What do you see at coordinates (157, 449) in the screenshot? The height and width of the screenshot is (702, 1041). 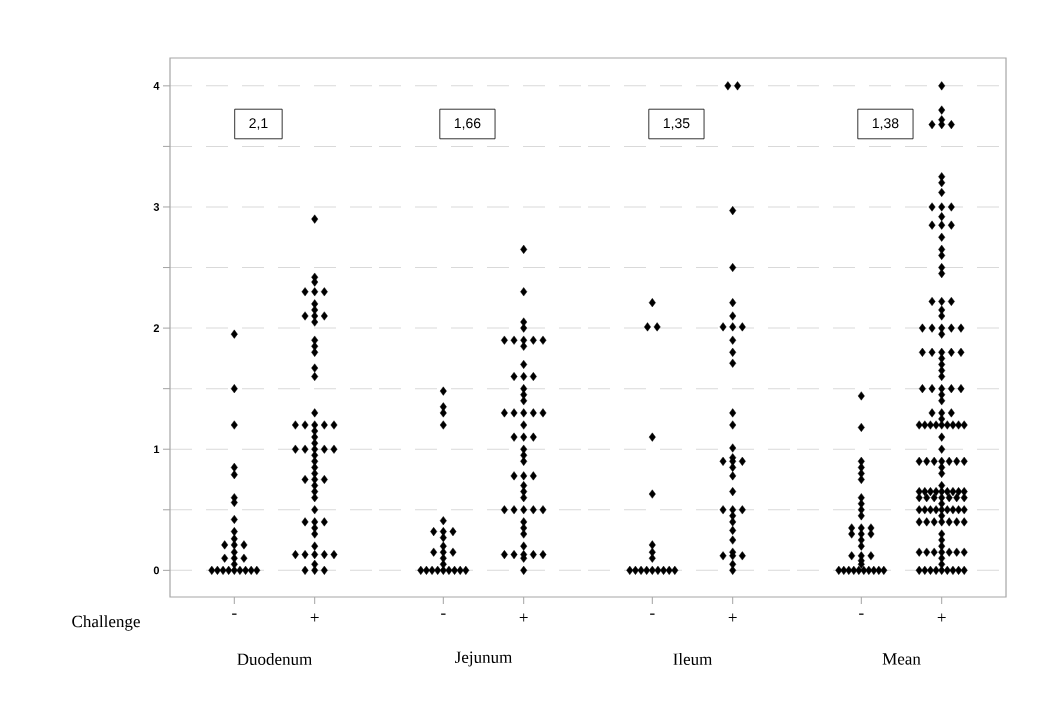 I see `y-tick-label: 1` at bounding box center [157, 449].